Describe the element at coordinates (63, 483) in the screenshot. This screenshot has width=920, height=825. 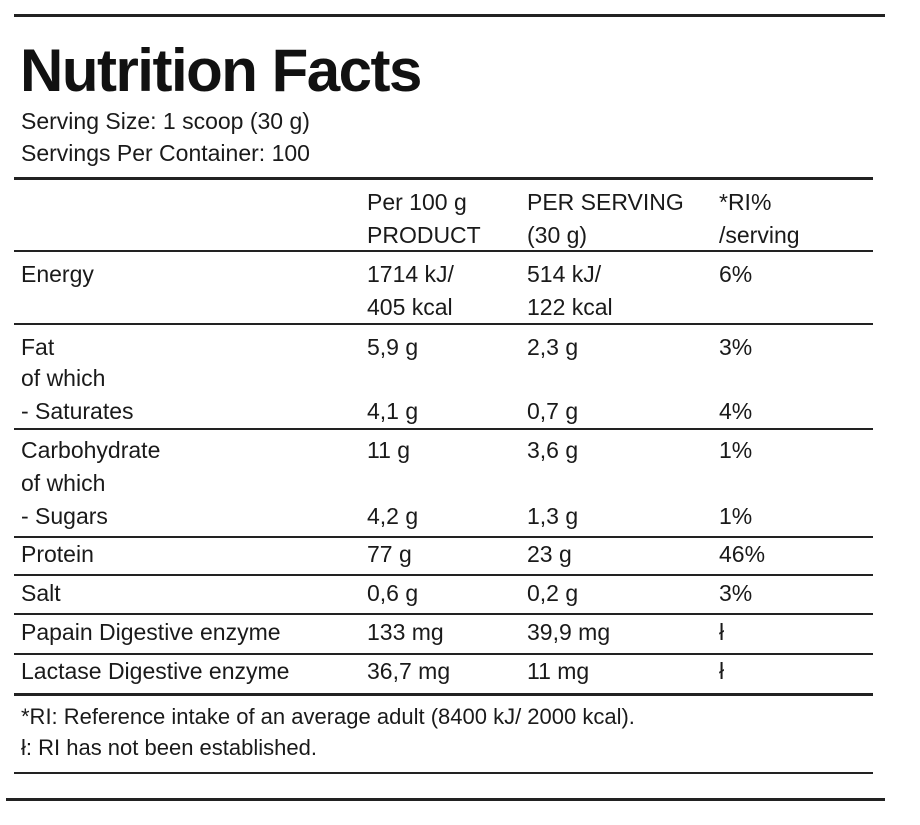
I see `row-carbohydrate-of-which: of which` at that location.